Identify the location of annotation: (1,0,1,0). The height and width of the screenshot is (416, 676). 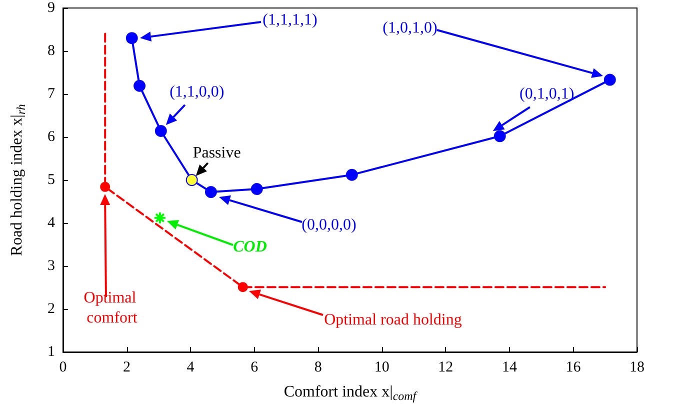
(410, 28).